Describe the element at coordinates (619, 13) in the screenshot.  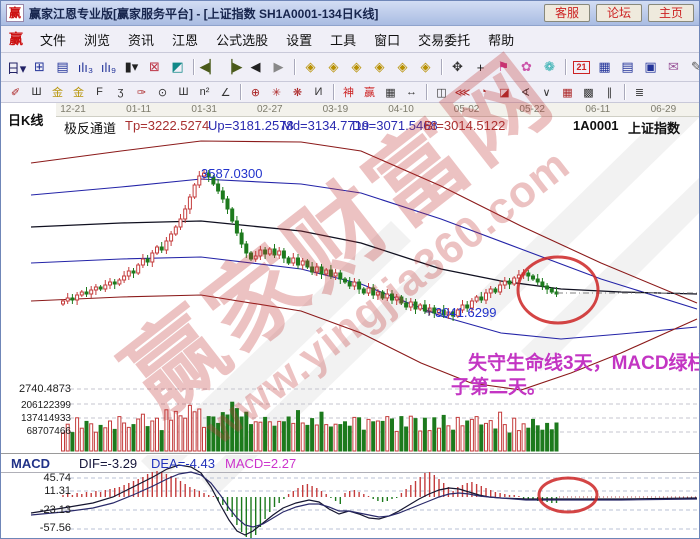
I see `forum-button: 论坛` at that location.